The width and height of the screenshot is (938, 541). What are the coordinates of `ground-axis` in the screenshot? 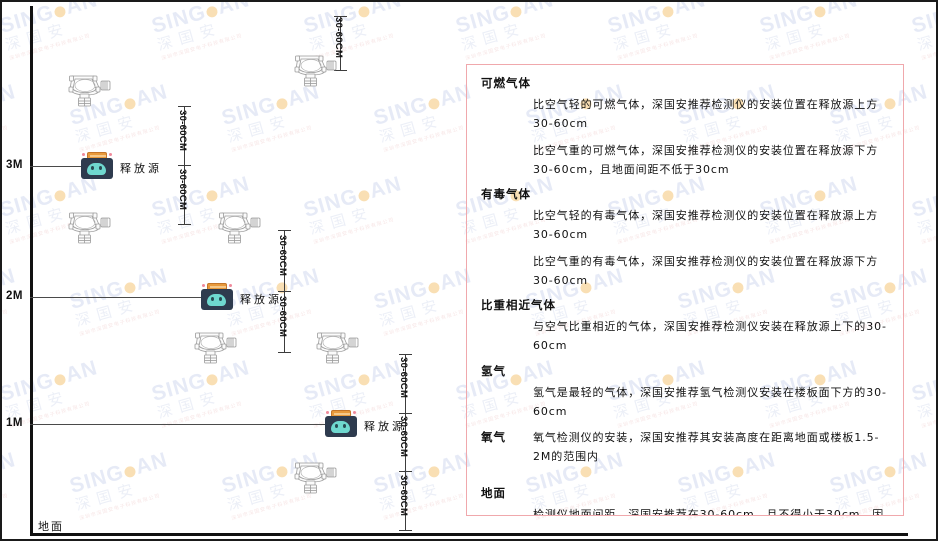 It's located at (469, 534).